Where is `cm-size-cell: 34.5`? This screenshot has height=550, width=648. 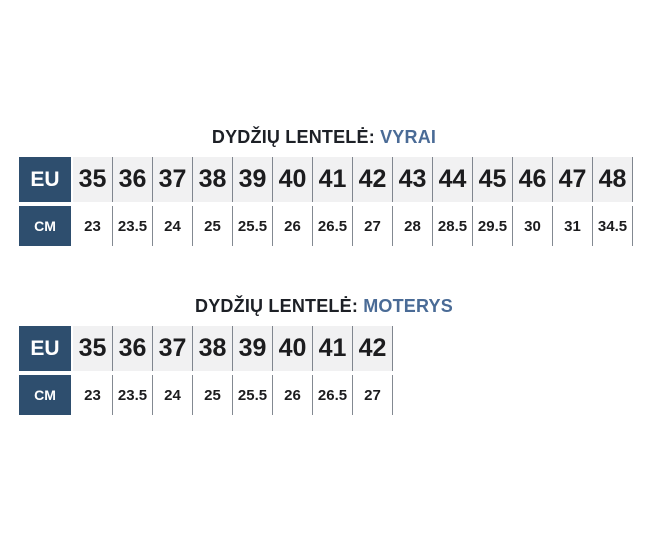 cm-size-cell: 34.5 is located at coordinates (613, 226).